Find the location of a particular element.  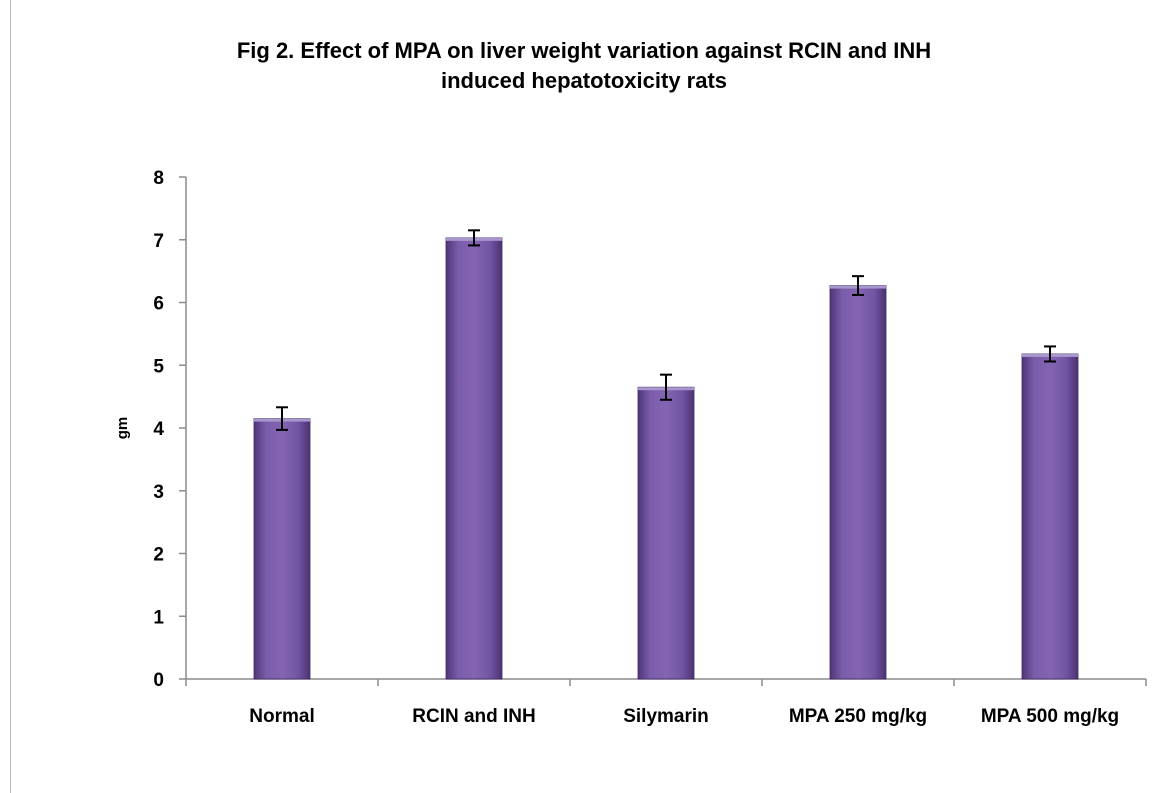

y-tick-label: 5 is located at coordinates (158, 366).